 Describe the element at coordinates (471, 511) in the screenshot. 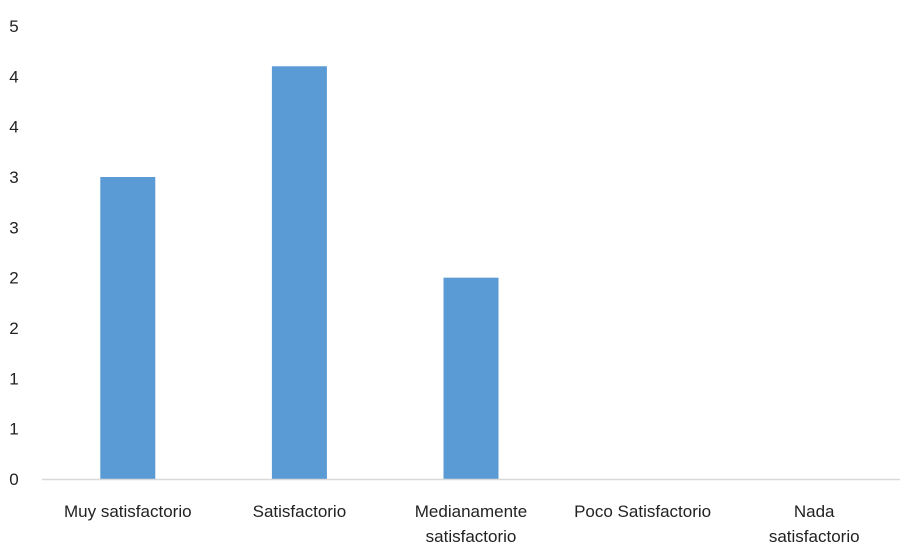

I see `x-category-label: Medianamente` at that location.